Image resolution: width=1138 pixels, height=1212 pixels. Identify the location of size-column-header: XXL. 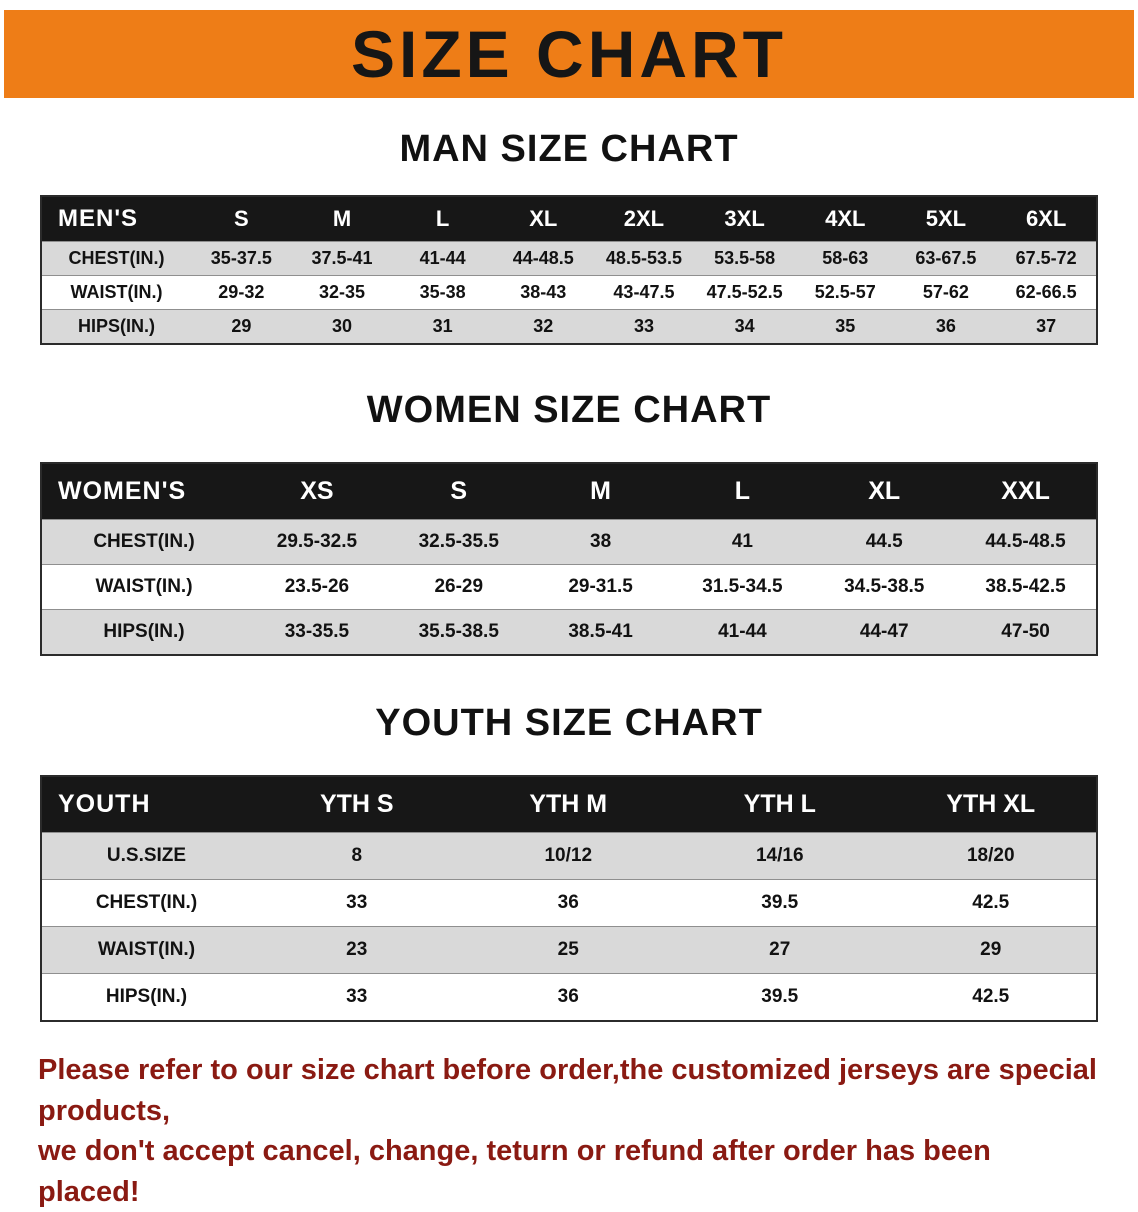
(1026, 491).